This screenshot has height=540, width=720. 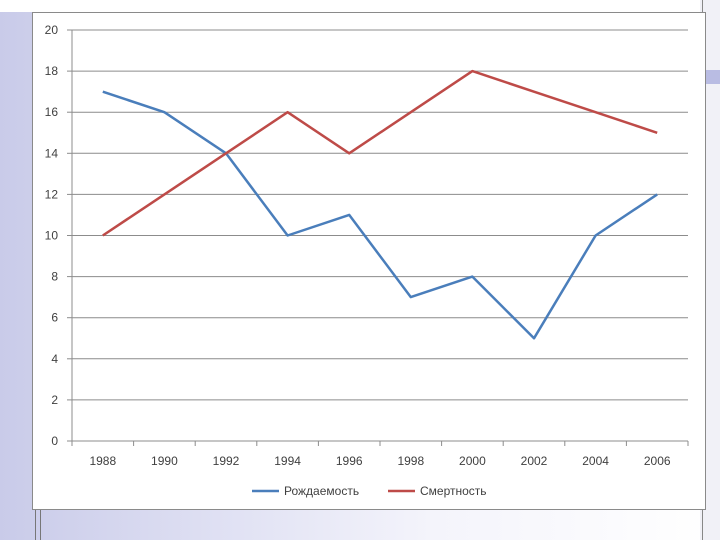 I want to click on y-tick-label: 0, so click(x=54, y=441).